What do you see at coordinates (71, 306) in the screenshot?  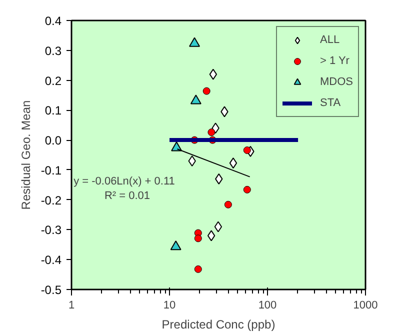 I see `x-tick-label: 1` at bounding box center [71, 306].